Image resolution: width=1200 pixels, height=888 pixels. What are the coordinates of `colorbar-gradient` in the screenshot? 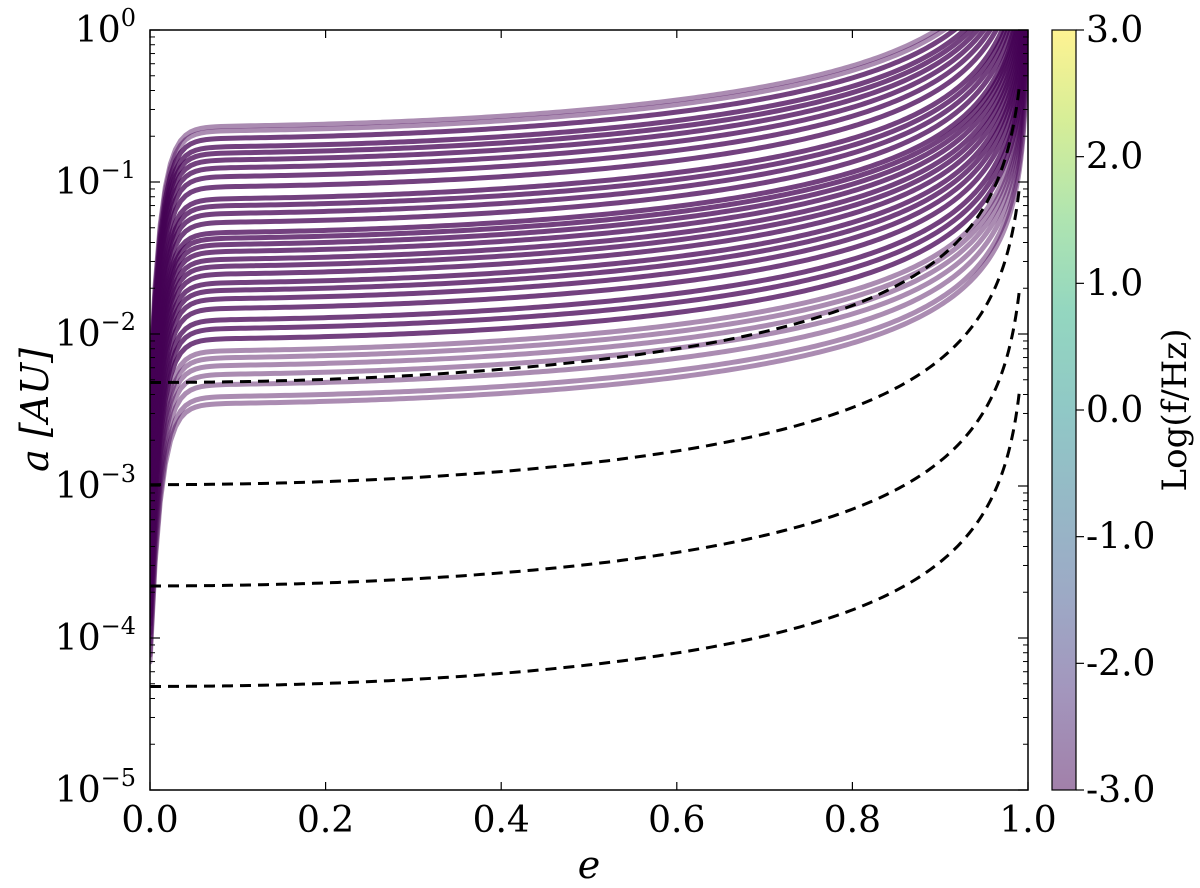 It's located at (1064, 410).